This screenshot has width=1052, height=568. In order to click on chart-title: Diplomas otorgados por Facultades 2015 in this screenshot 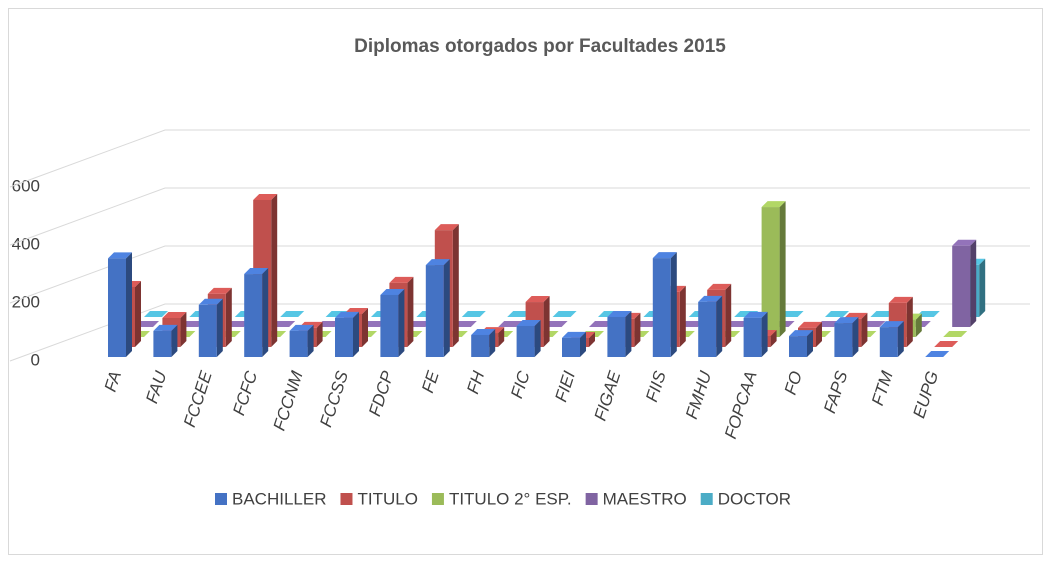, I will do `click(540, 46)`.